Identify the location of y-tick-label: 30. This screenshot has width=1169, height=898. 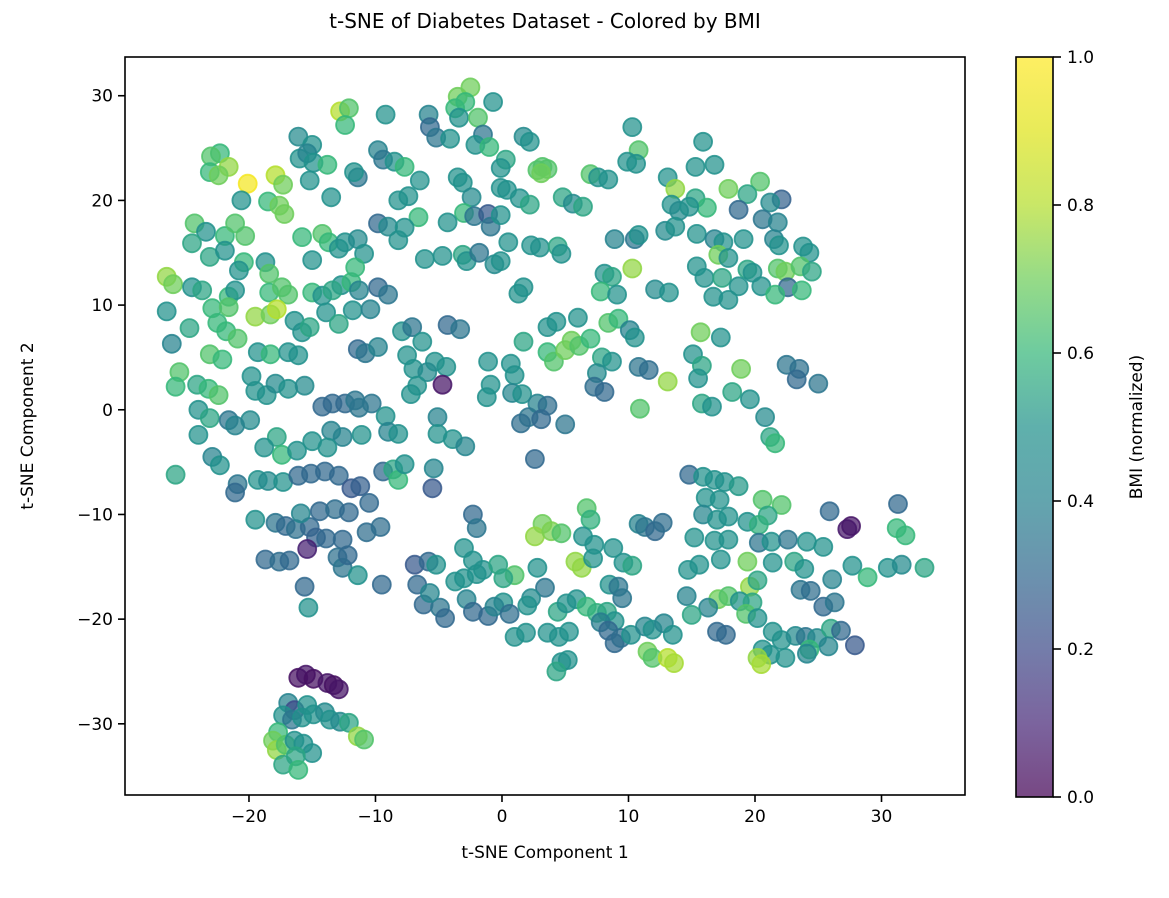
(102, 97).